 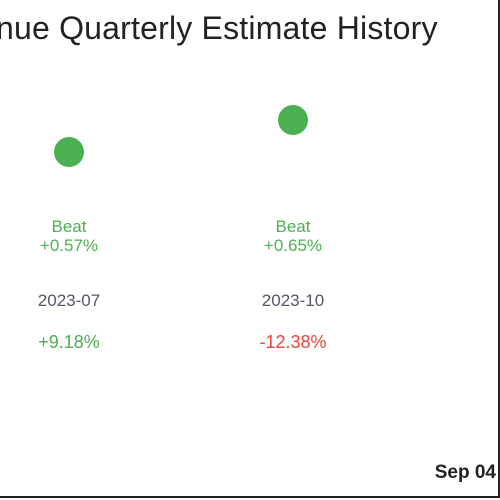 I want to click on date-stamp: Sep 04, so click(x=465, y=472).